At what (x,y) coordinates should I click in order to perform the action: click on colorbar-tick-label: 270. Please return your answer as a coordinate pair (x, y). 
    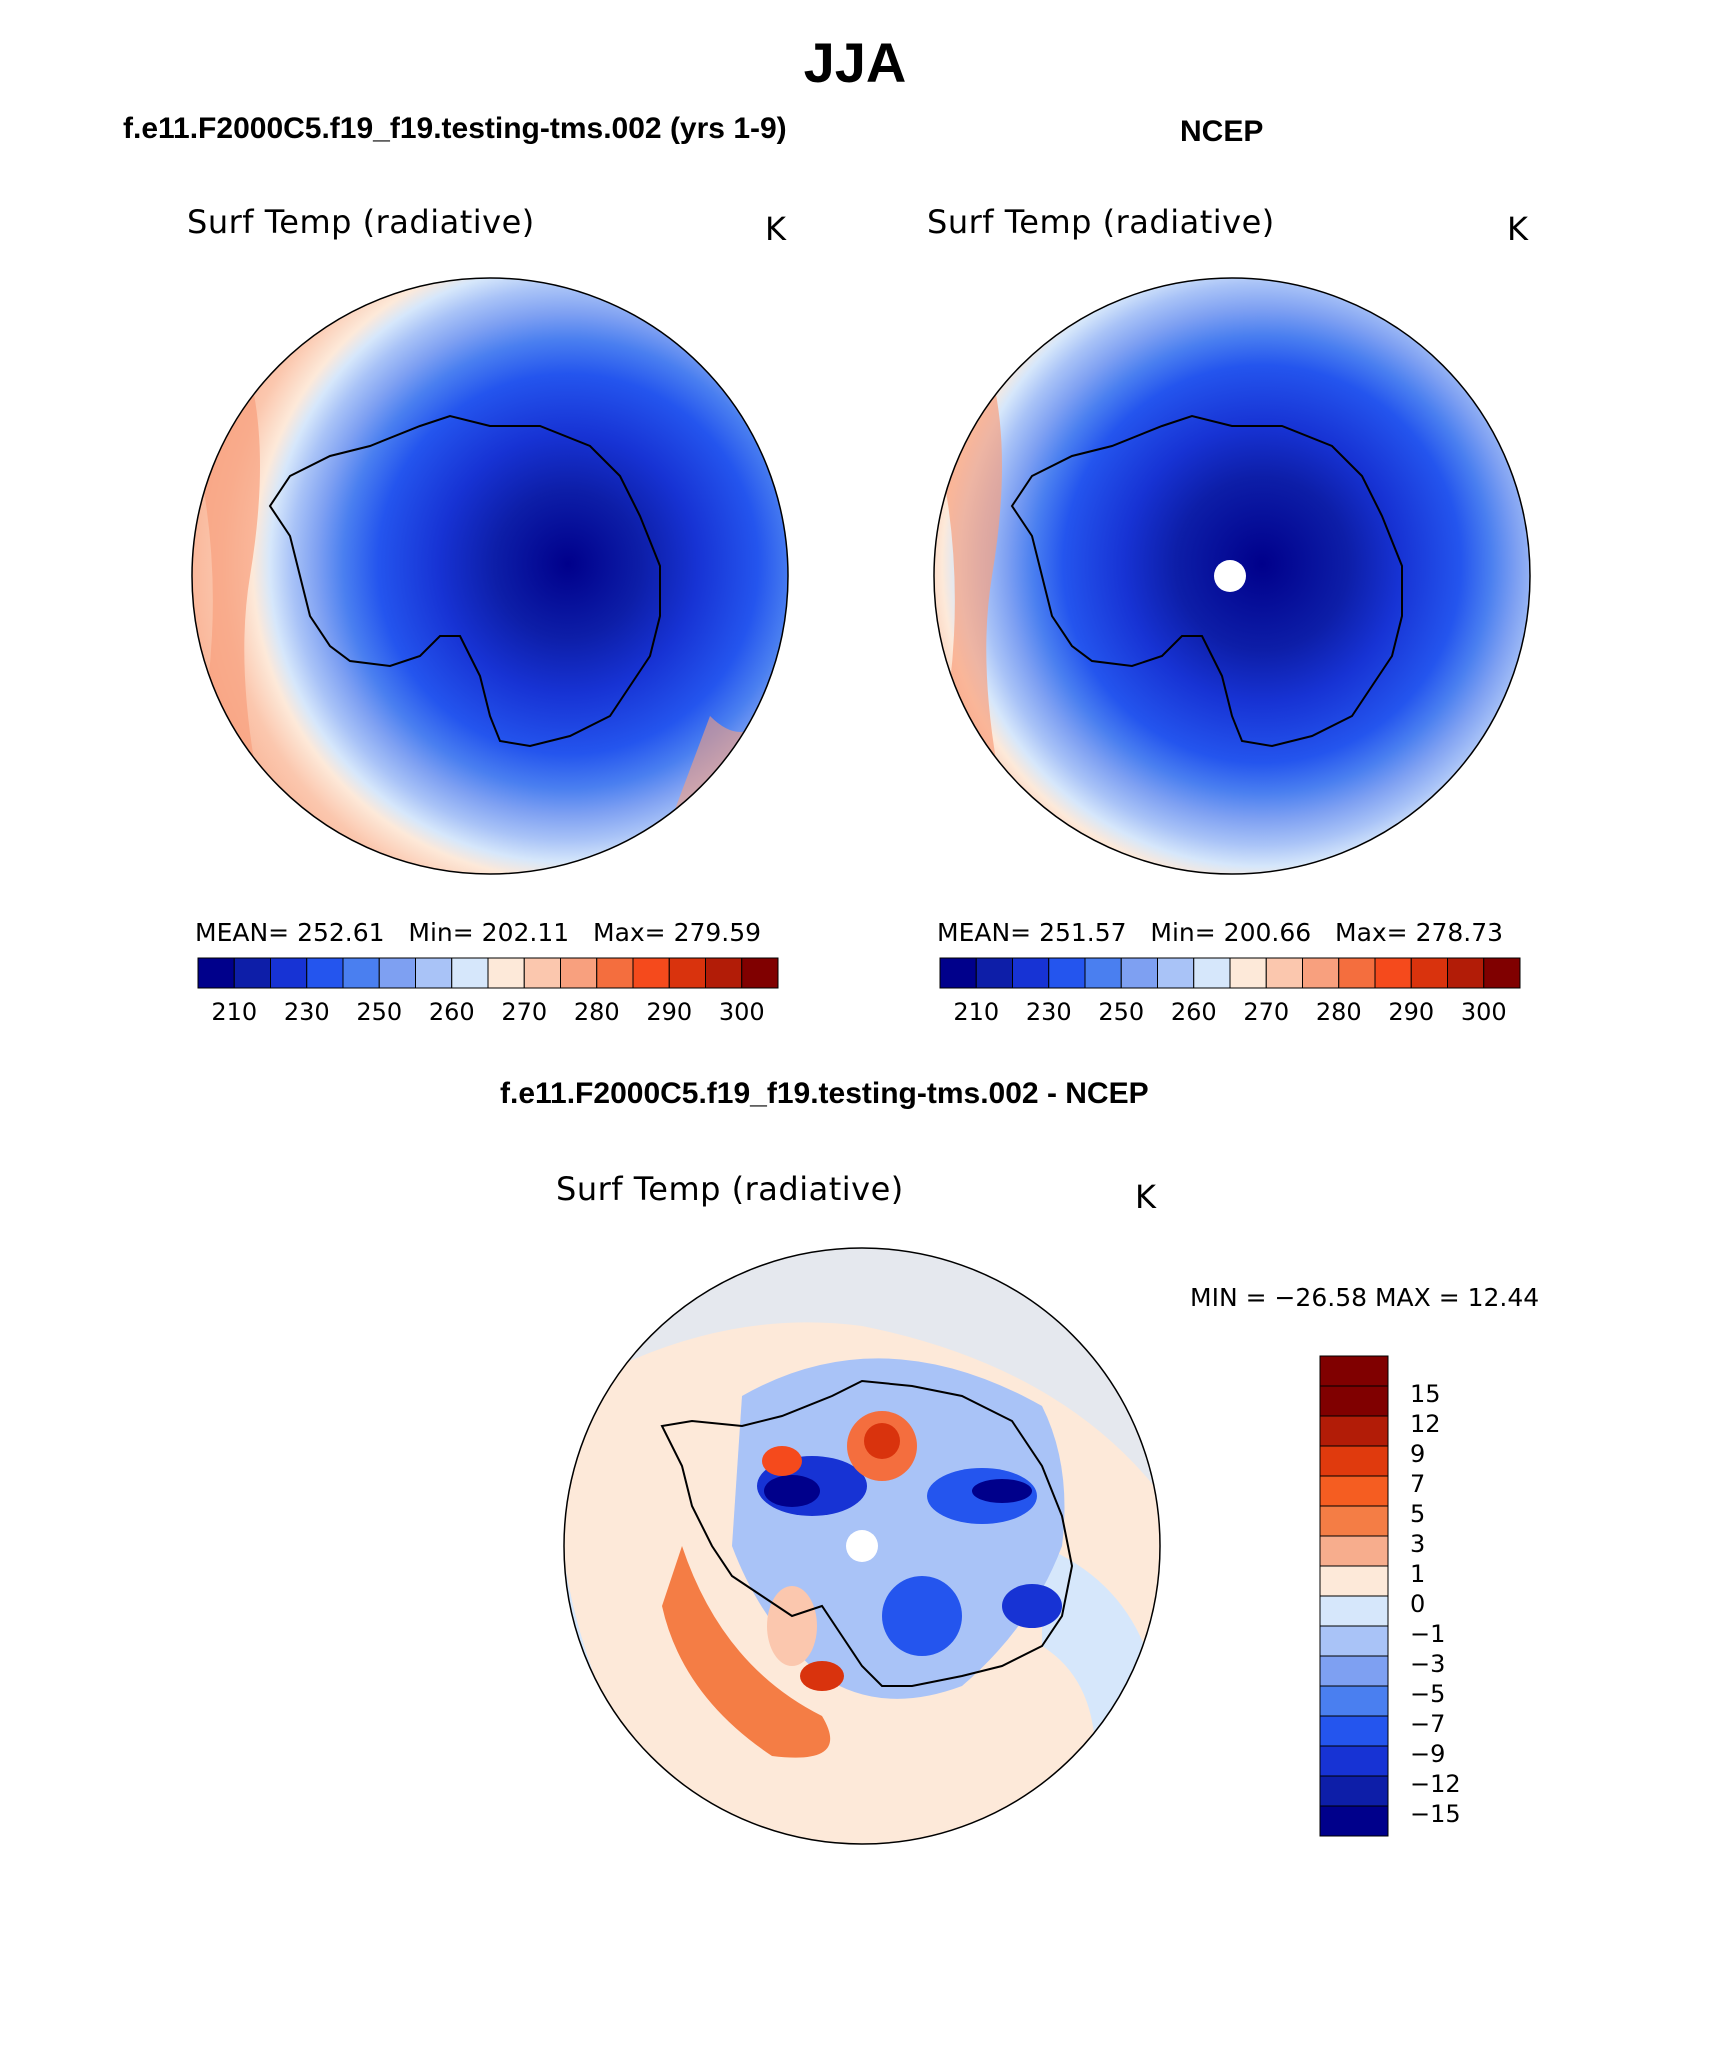
    Looking at the image, I should click on (1266, 1012).